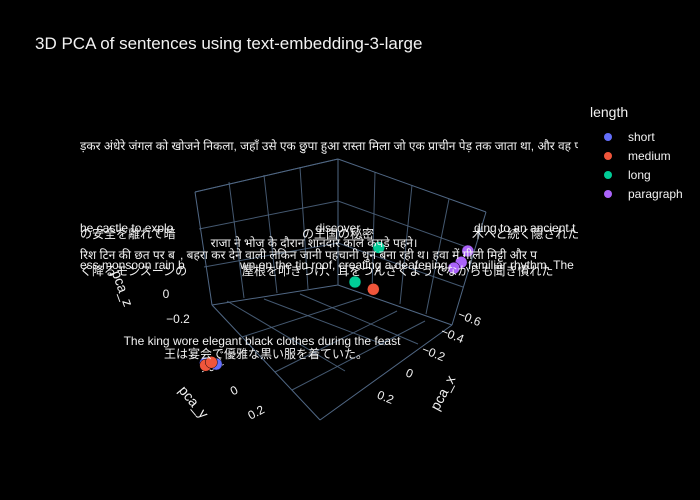 This screenshot has height=500, width=700. What do you see at coordinates (453, 335) in the screenshot?
I see `tick-label-x: −0.4` at bounding box center [453, 335].